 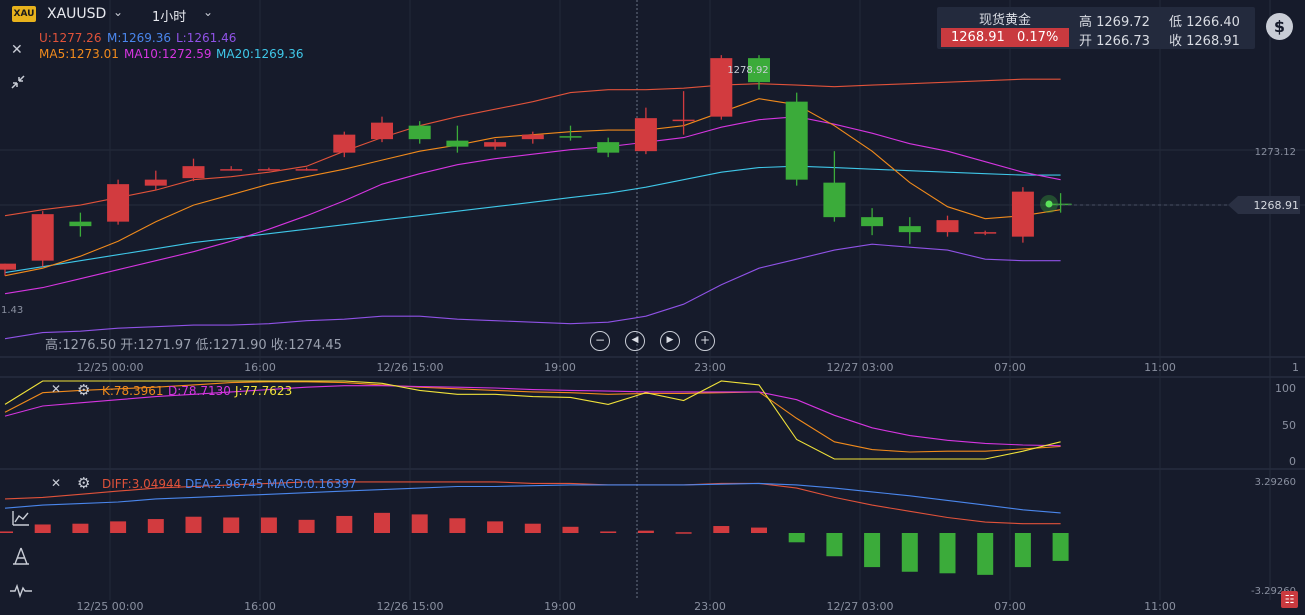 I want to click on kdj-k-line, so click(x=532, y=417).